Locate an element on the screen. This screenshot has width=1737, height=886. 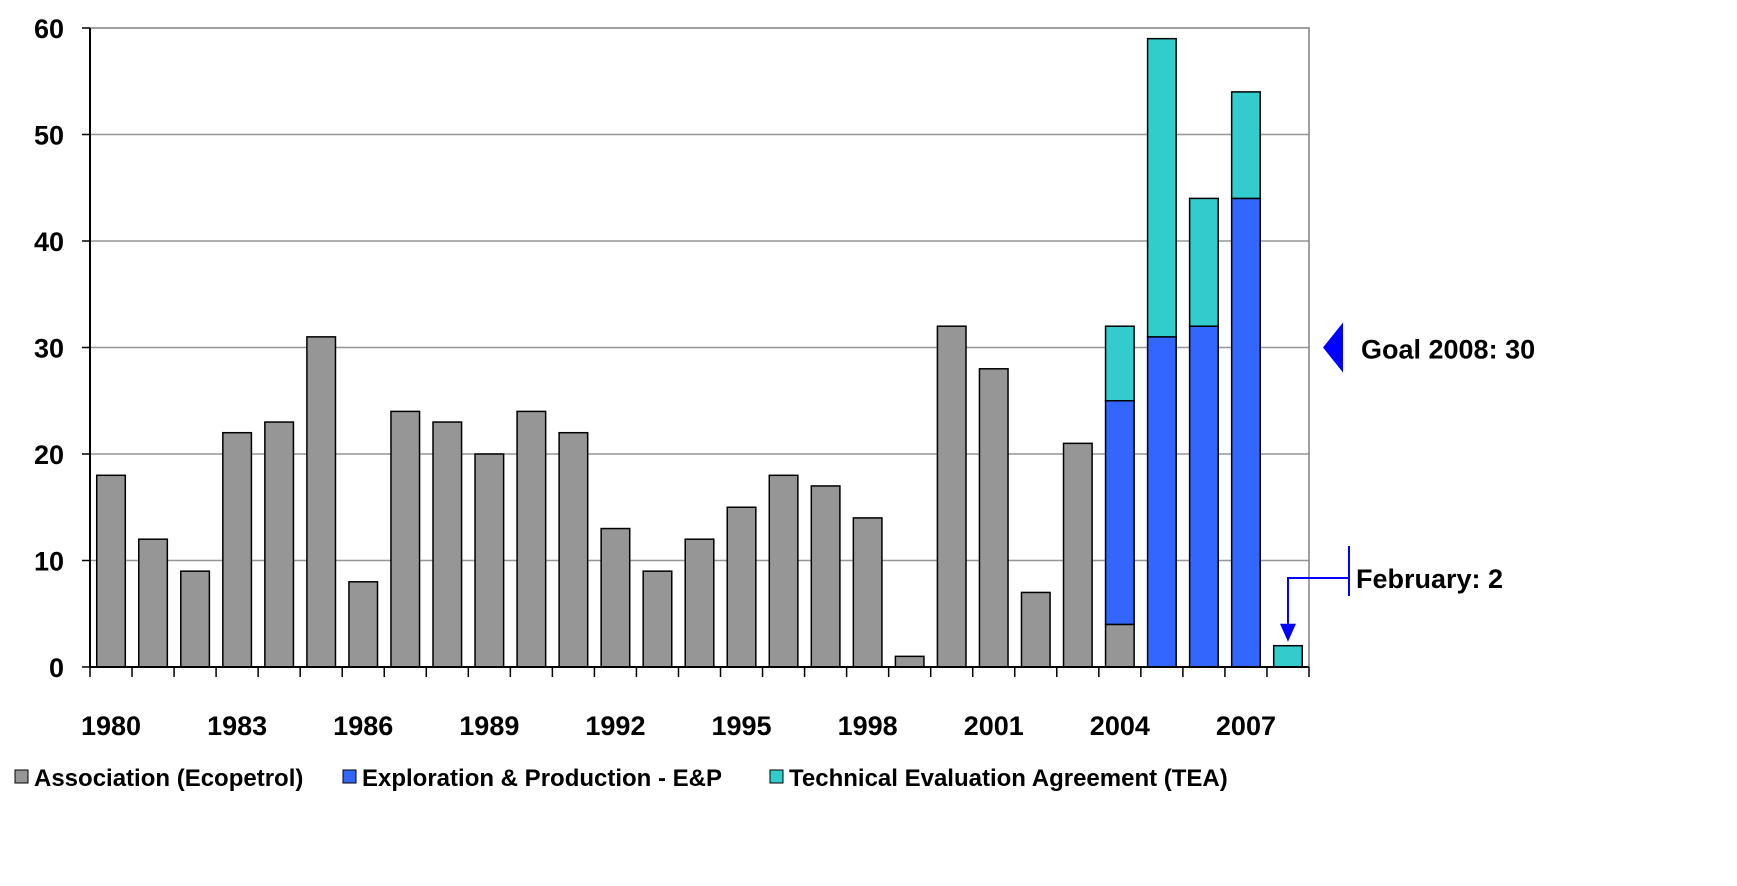
y-tick-label: 0 is located at coordinates (56, 668).